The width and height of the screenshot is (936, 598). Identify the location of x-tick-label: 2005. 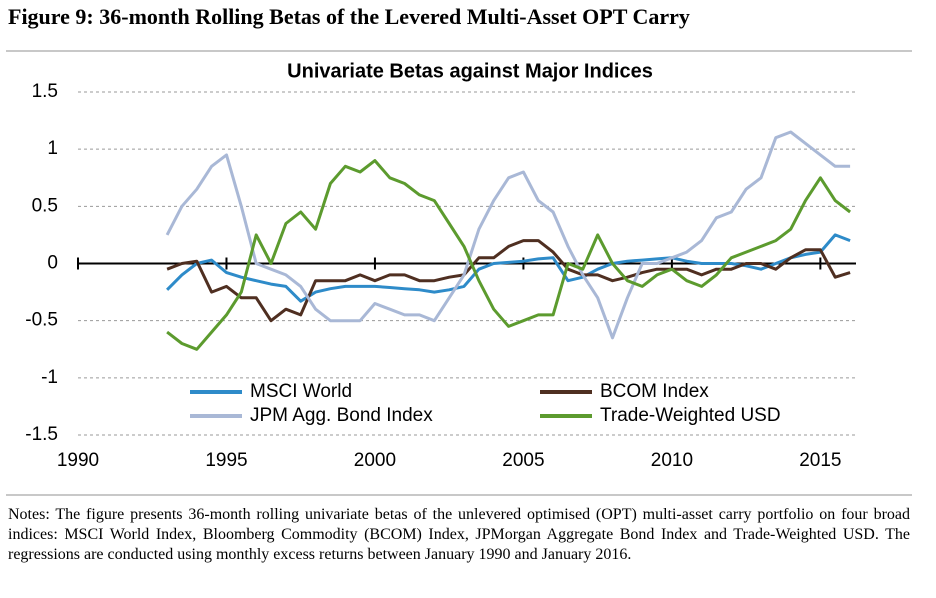
(523, 460).